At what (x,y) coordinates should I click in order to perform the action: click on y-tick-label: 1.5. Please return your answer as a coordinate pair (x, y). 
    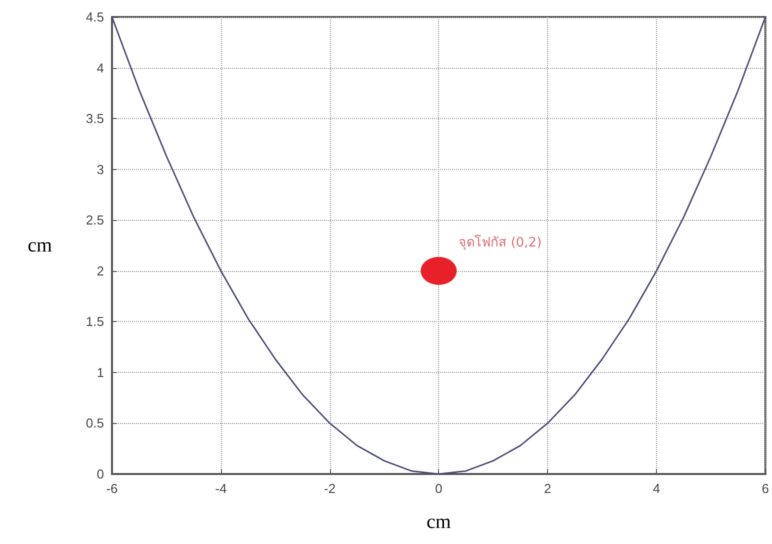
    Looking at the image, I should click on (95, 322).